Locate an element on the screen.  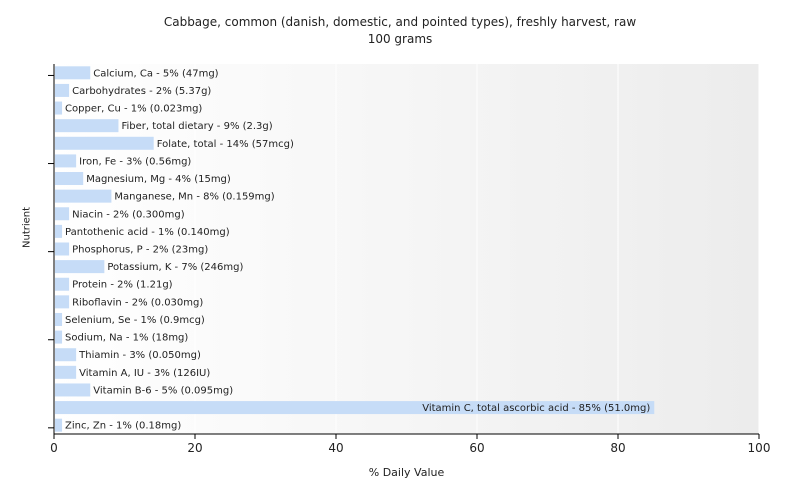
bar-label: Niacin - 2% (0.300mg) is located at coordinates (128, 214).